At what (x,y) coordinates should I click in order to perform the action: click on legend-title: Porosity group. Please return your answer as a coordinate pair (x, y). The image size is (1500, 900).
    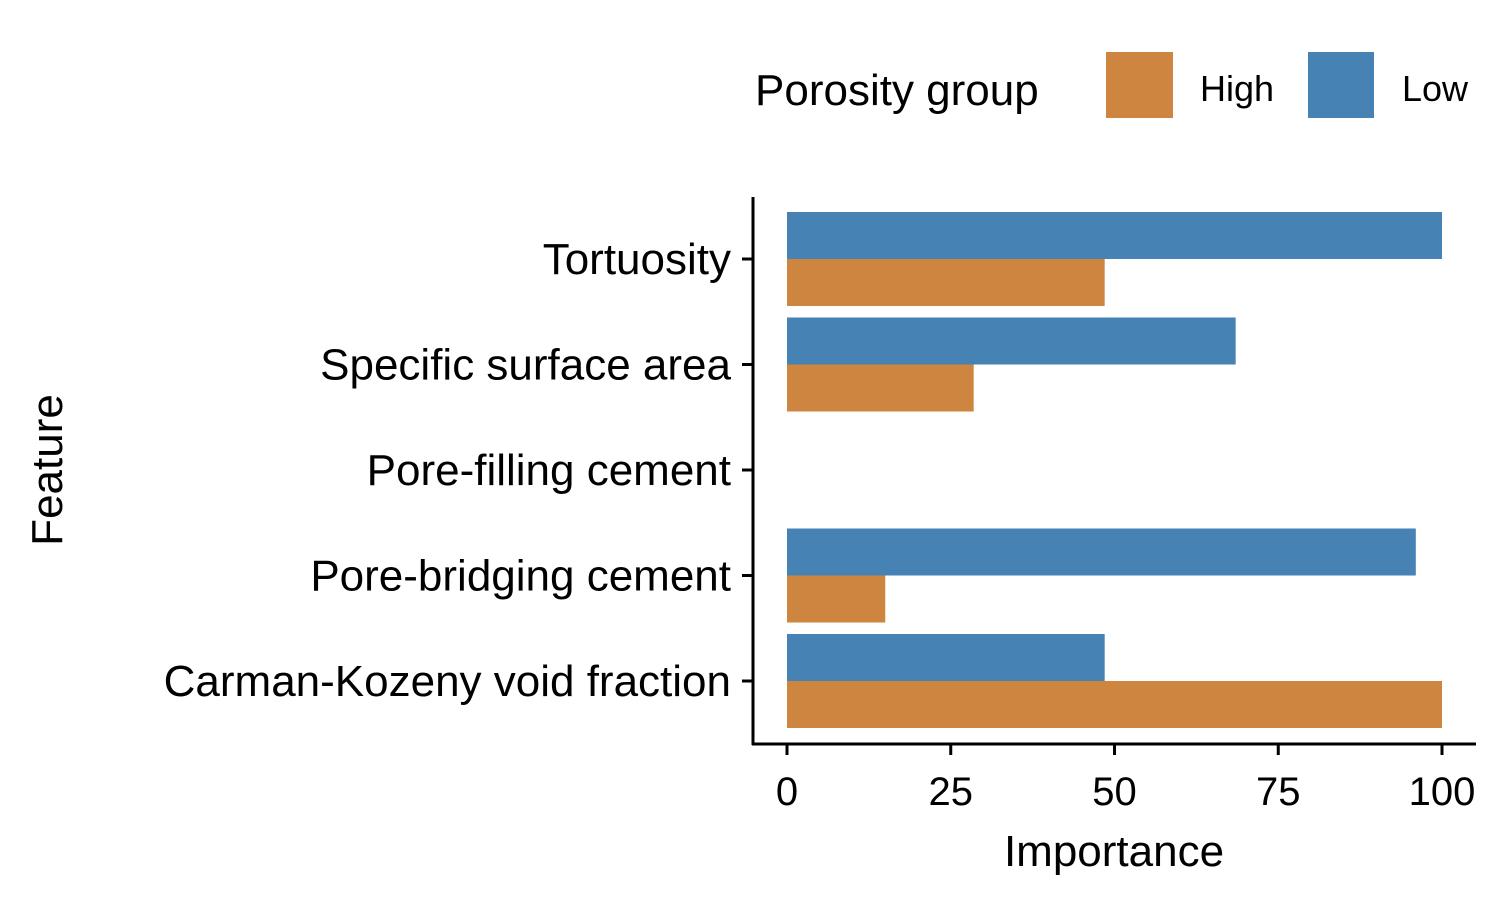
    Looking at the image, I should click on (897, 90).